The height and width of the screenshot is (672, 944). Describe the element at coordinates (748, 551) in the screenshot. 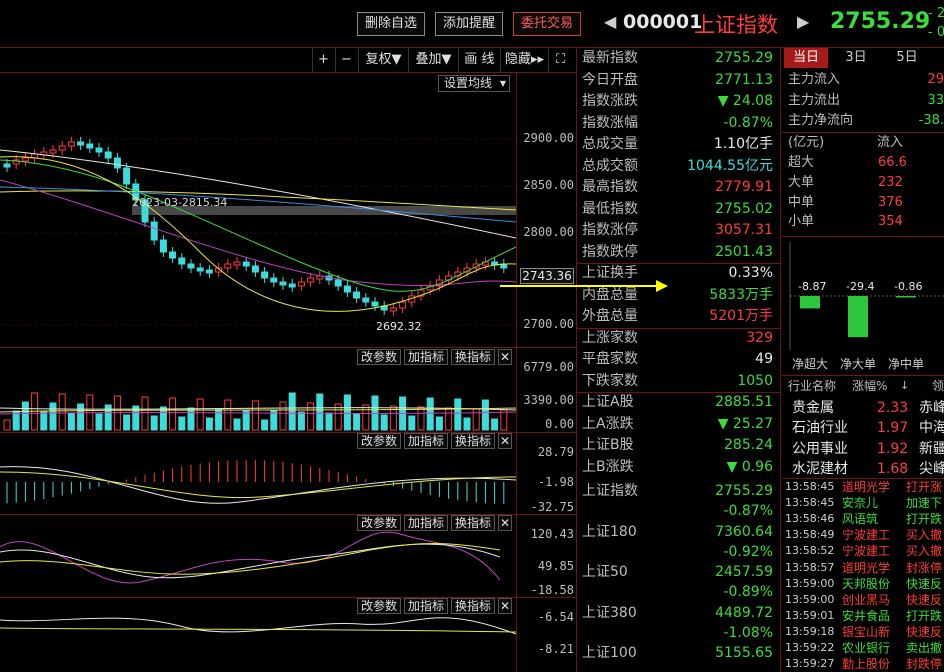

I see `index-pct: -0.92%` at that location.